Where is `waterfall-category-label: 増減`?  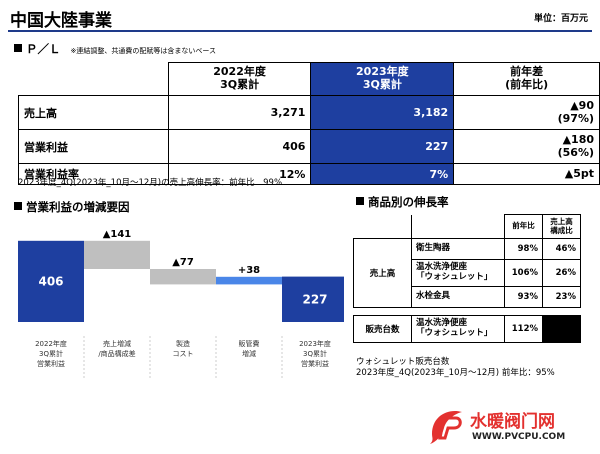 waterfall-category-label: 増減 is located at coordinates (249, 353).